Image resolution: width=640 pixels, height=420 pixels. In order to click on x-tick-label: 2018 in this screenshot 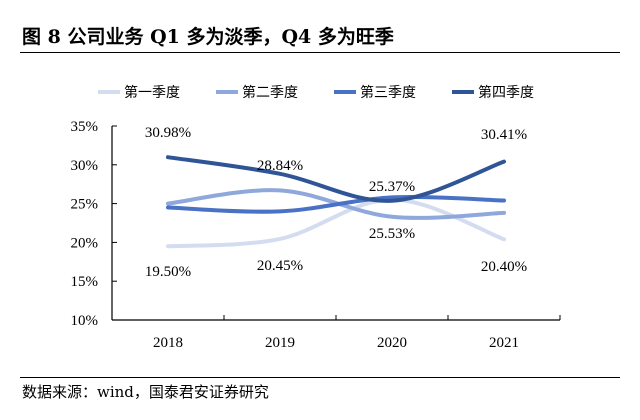, I will do `click(168, 343)`.